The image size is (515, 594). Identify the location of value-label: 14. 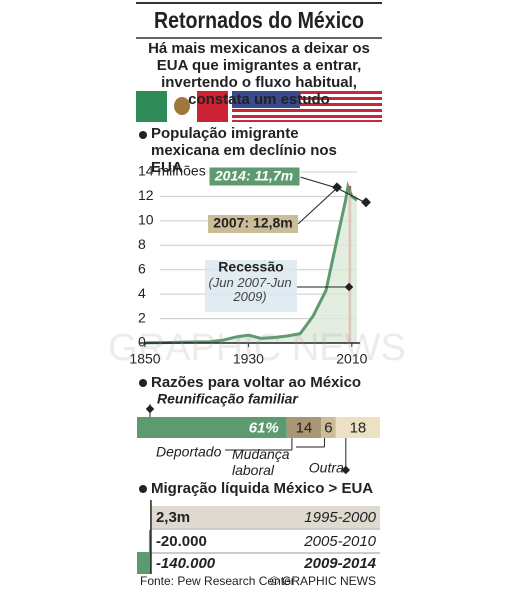
(304, 427).